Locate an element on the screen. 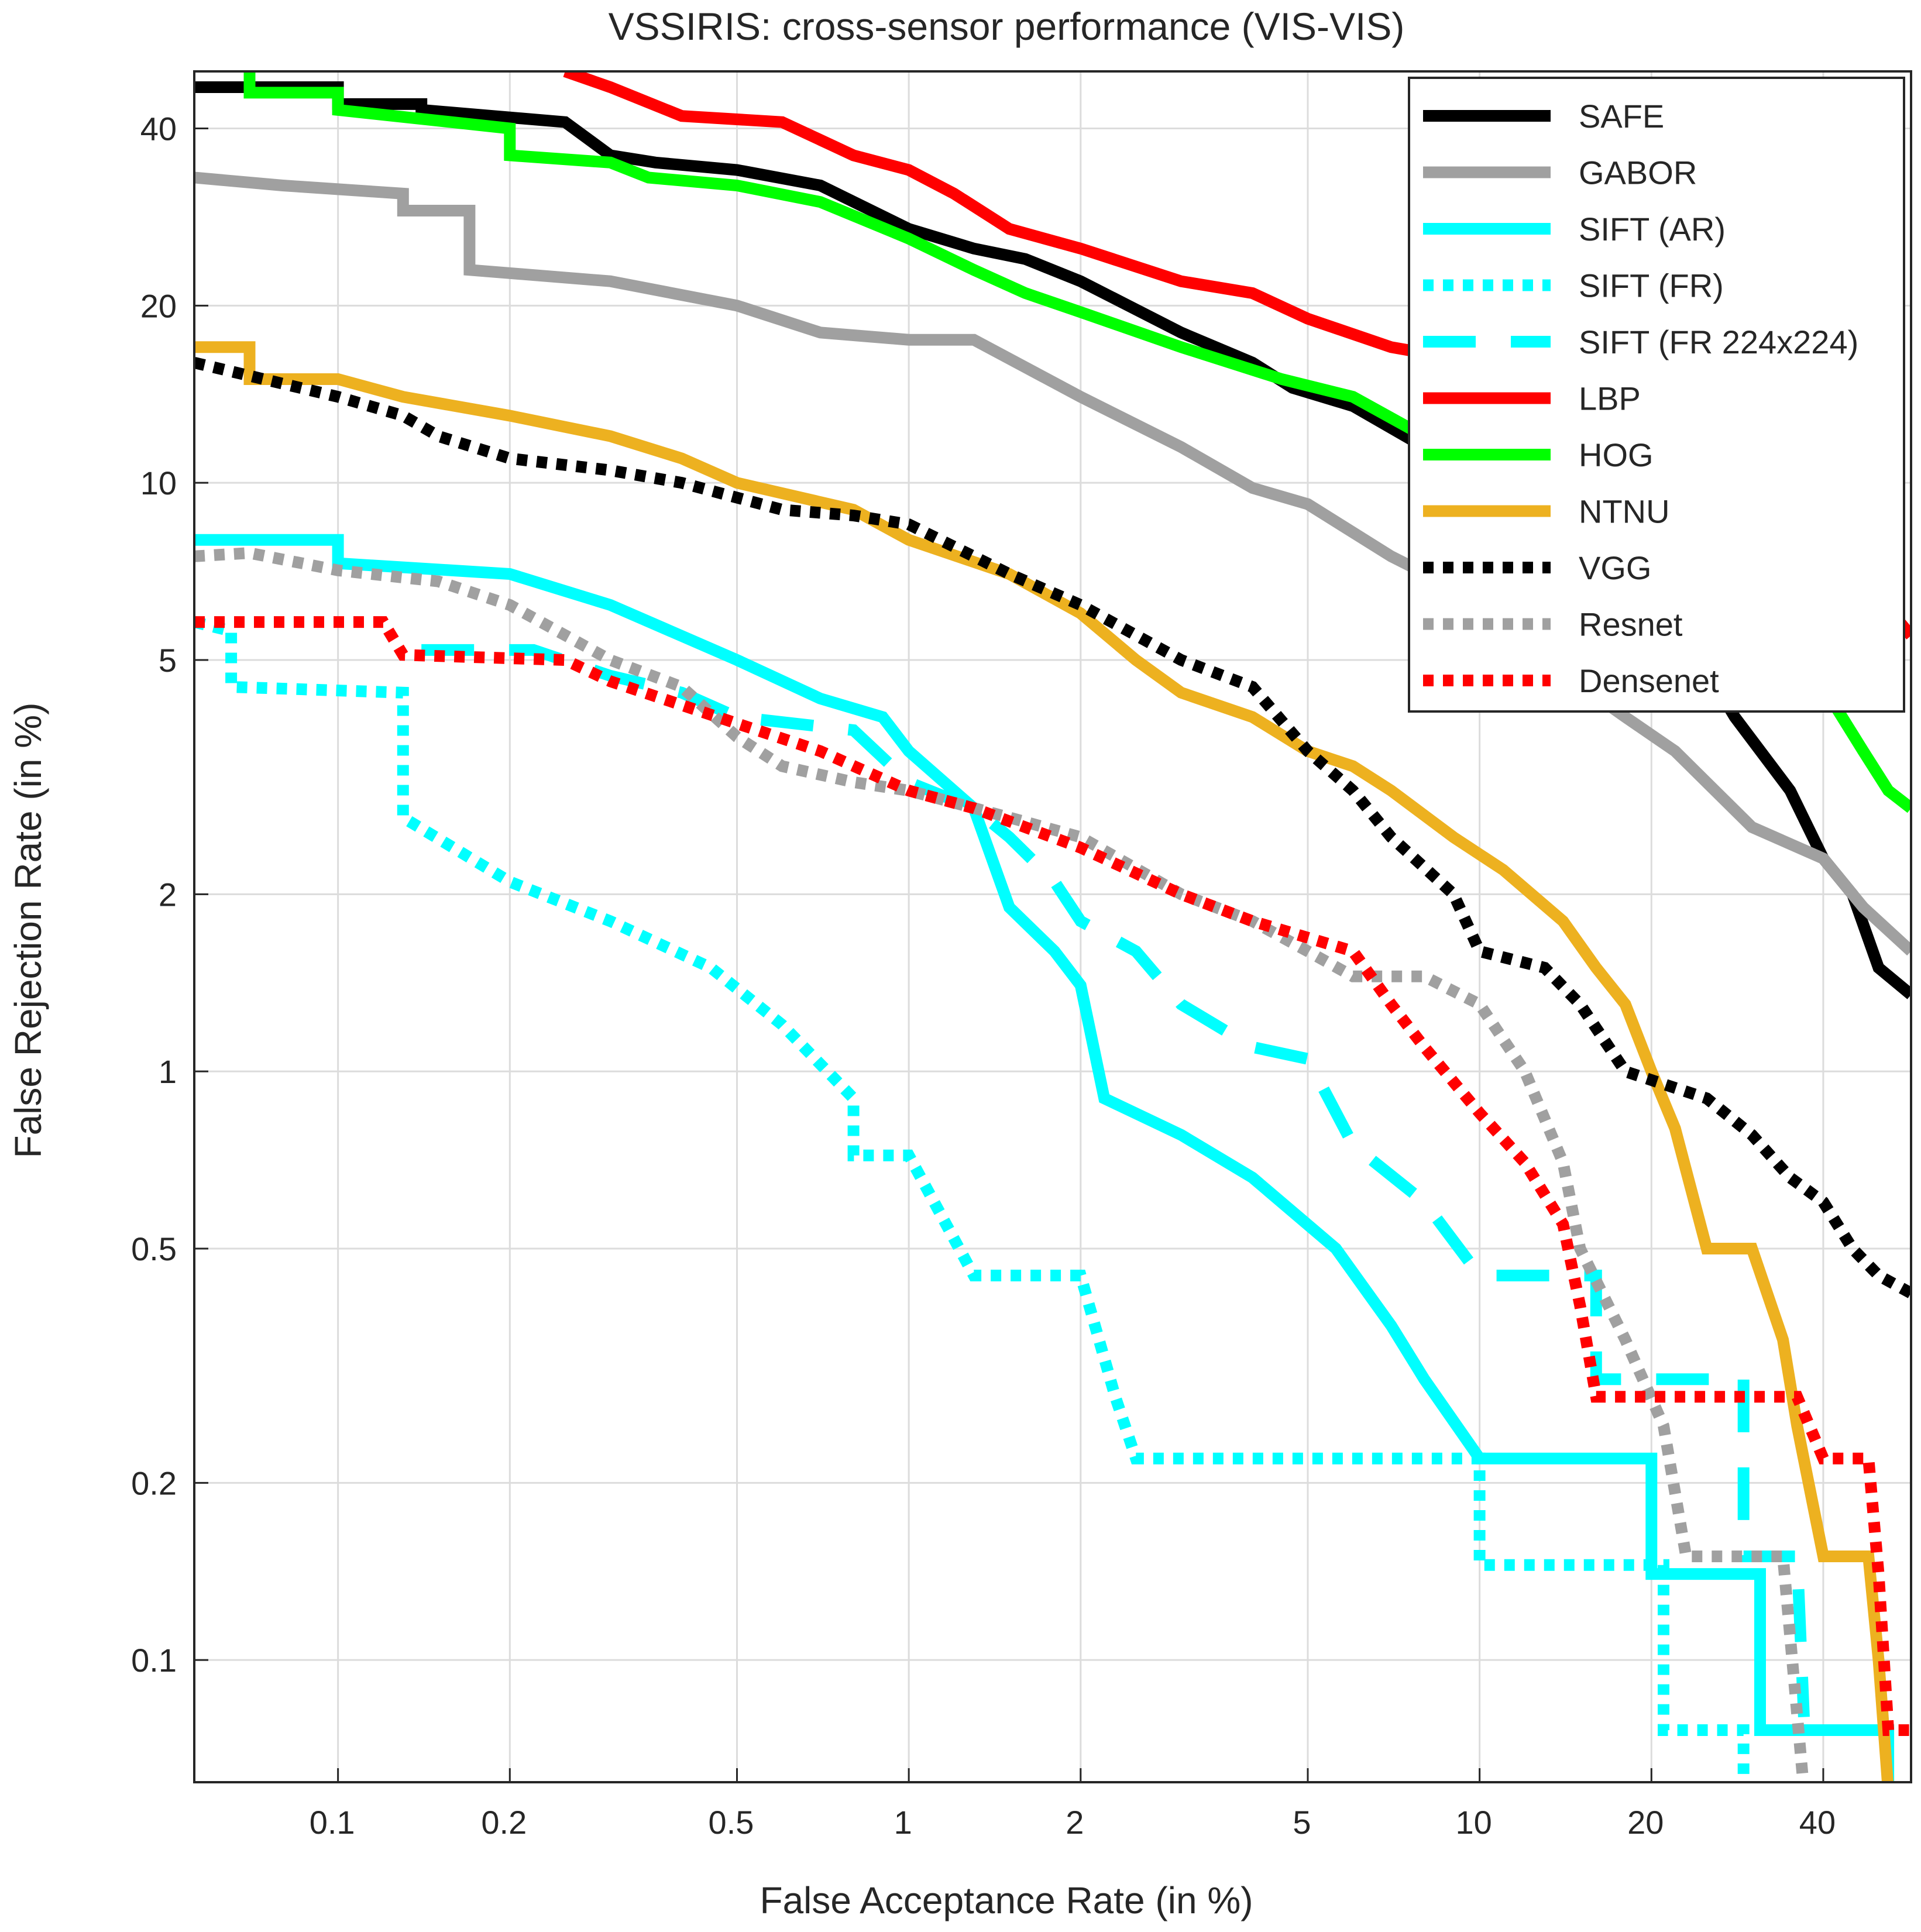  y-axis-label: False Rejection Rate (in %) is located at coordinates (28, 930).